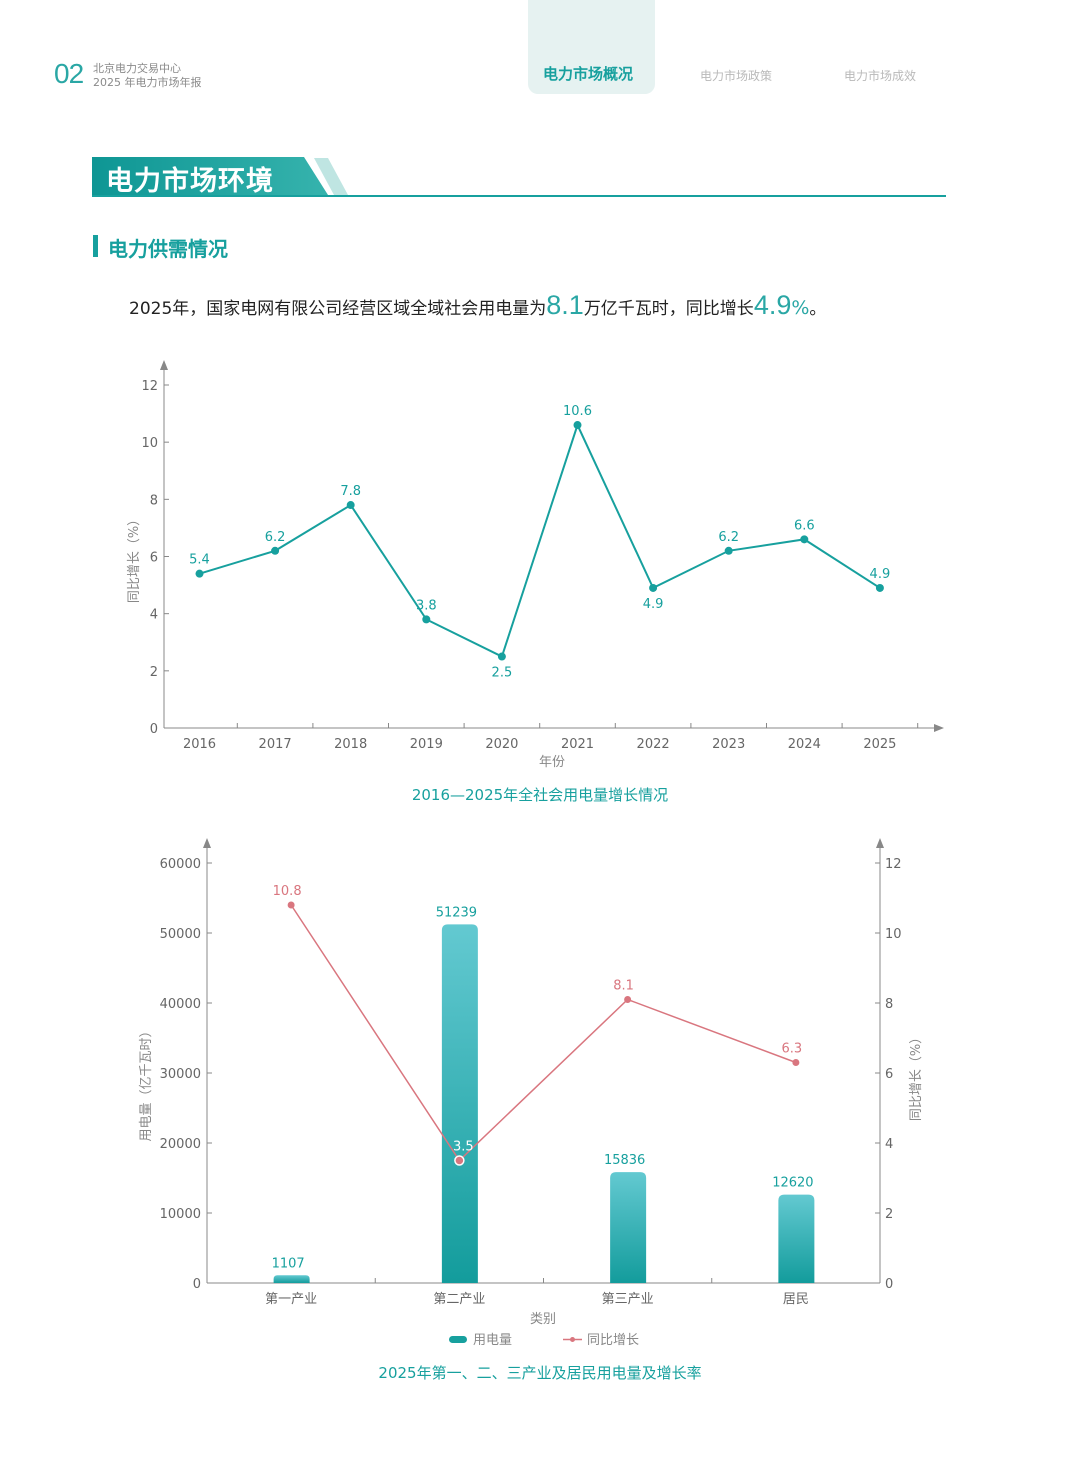 The height and width of the screenshot is (1466, 1080). Describe the element at coordinates (459, 1299) in the screenshot. I see `chart2-x-tick-label: 第二产业` at that location.